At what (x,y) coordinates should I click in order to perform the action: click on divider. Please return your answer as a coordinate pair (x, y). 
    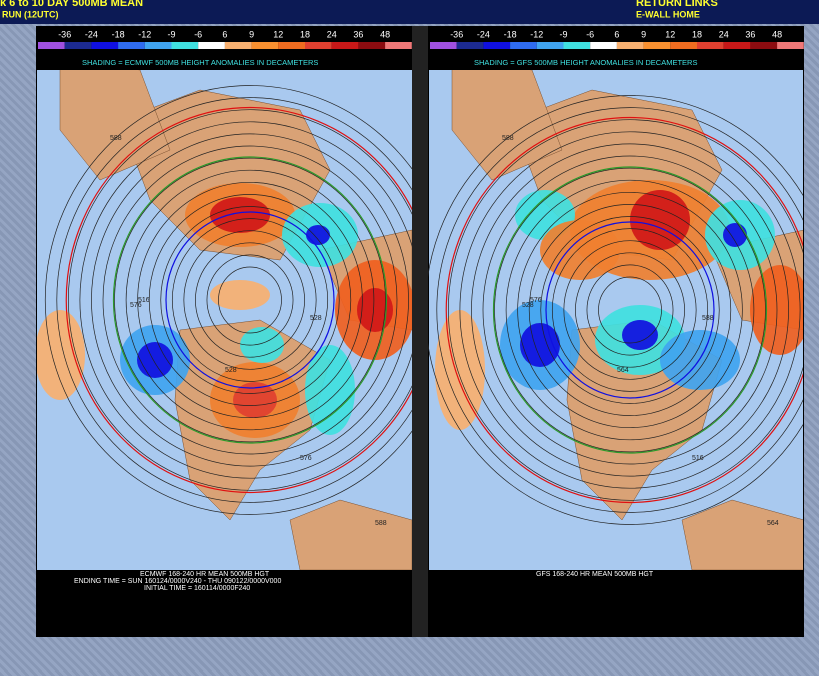
    Looking at the image, I should click on (420, 331).